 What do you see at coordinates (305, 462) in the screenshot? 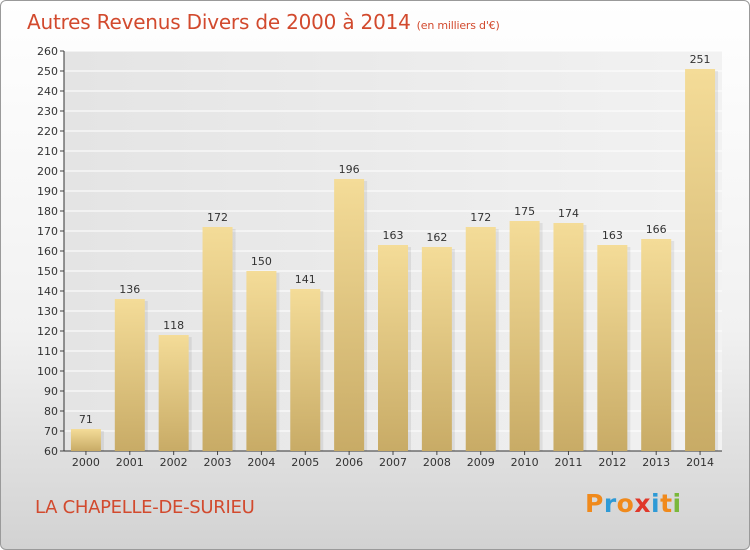
I see `x-tick-label: 2005` at bounding box center [305, 462].